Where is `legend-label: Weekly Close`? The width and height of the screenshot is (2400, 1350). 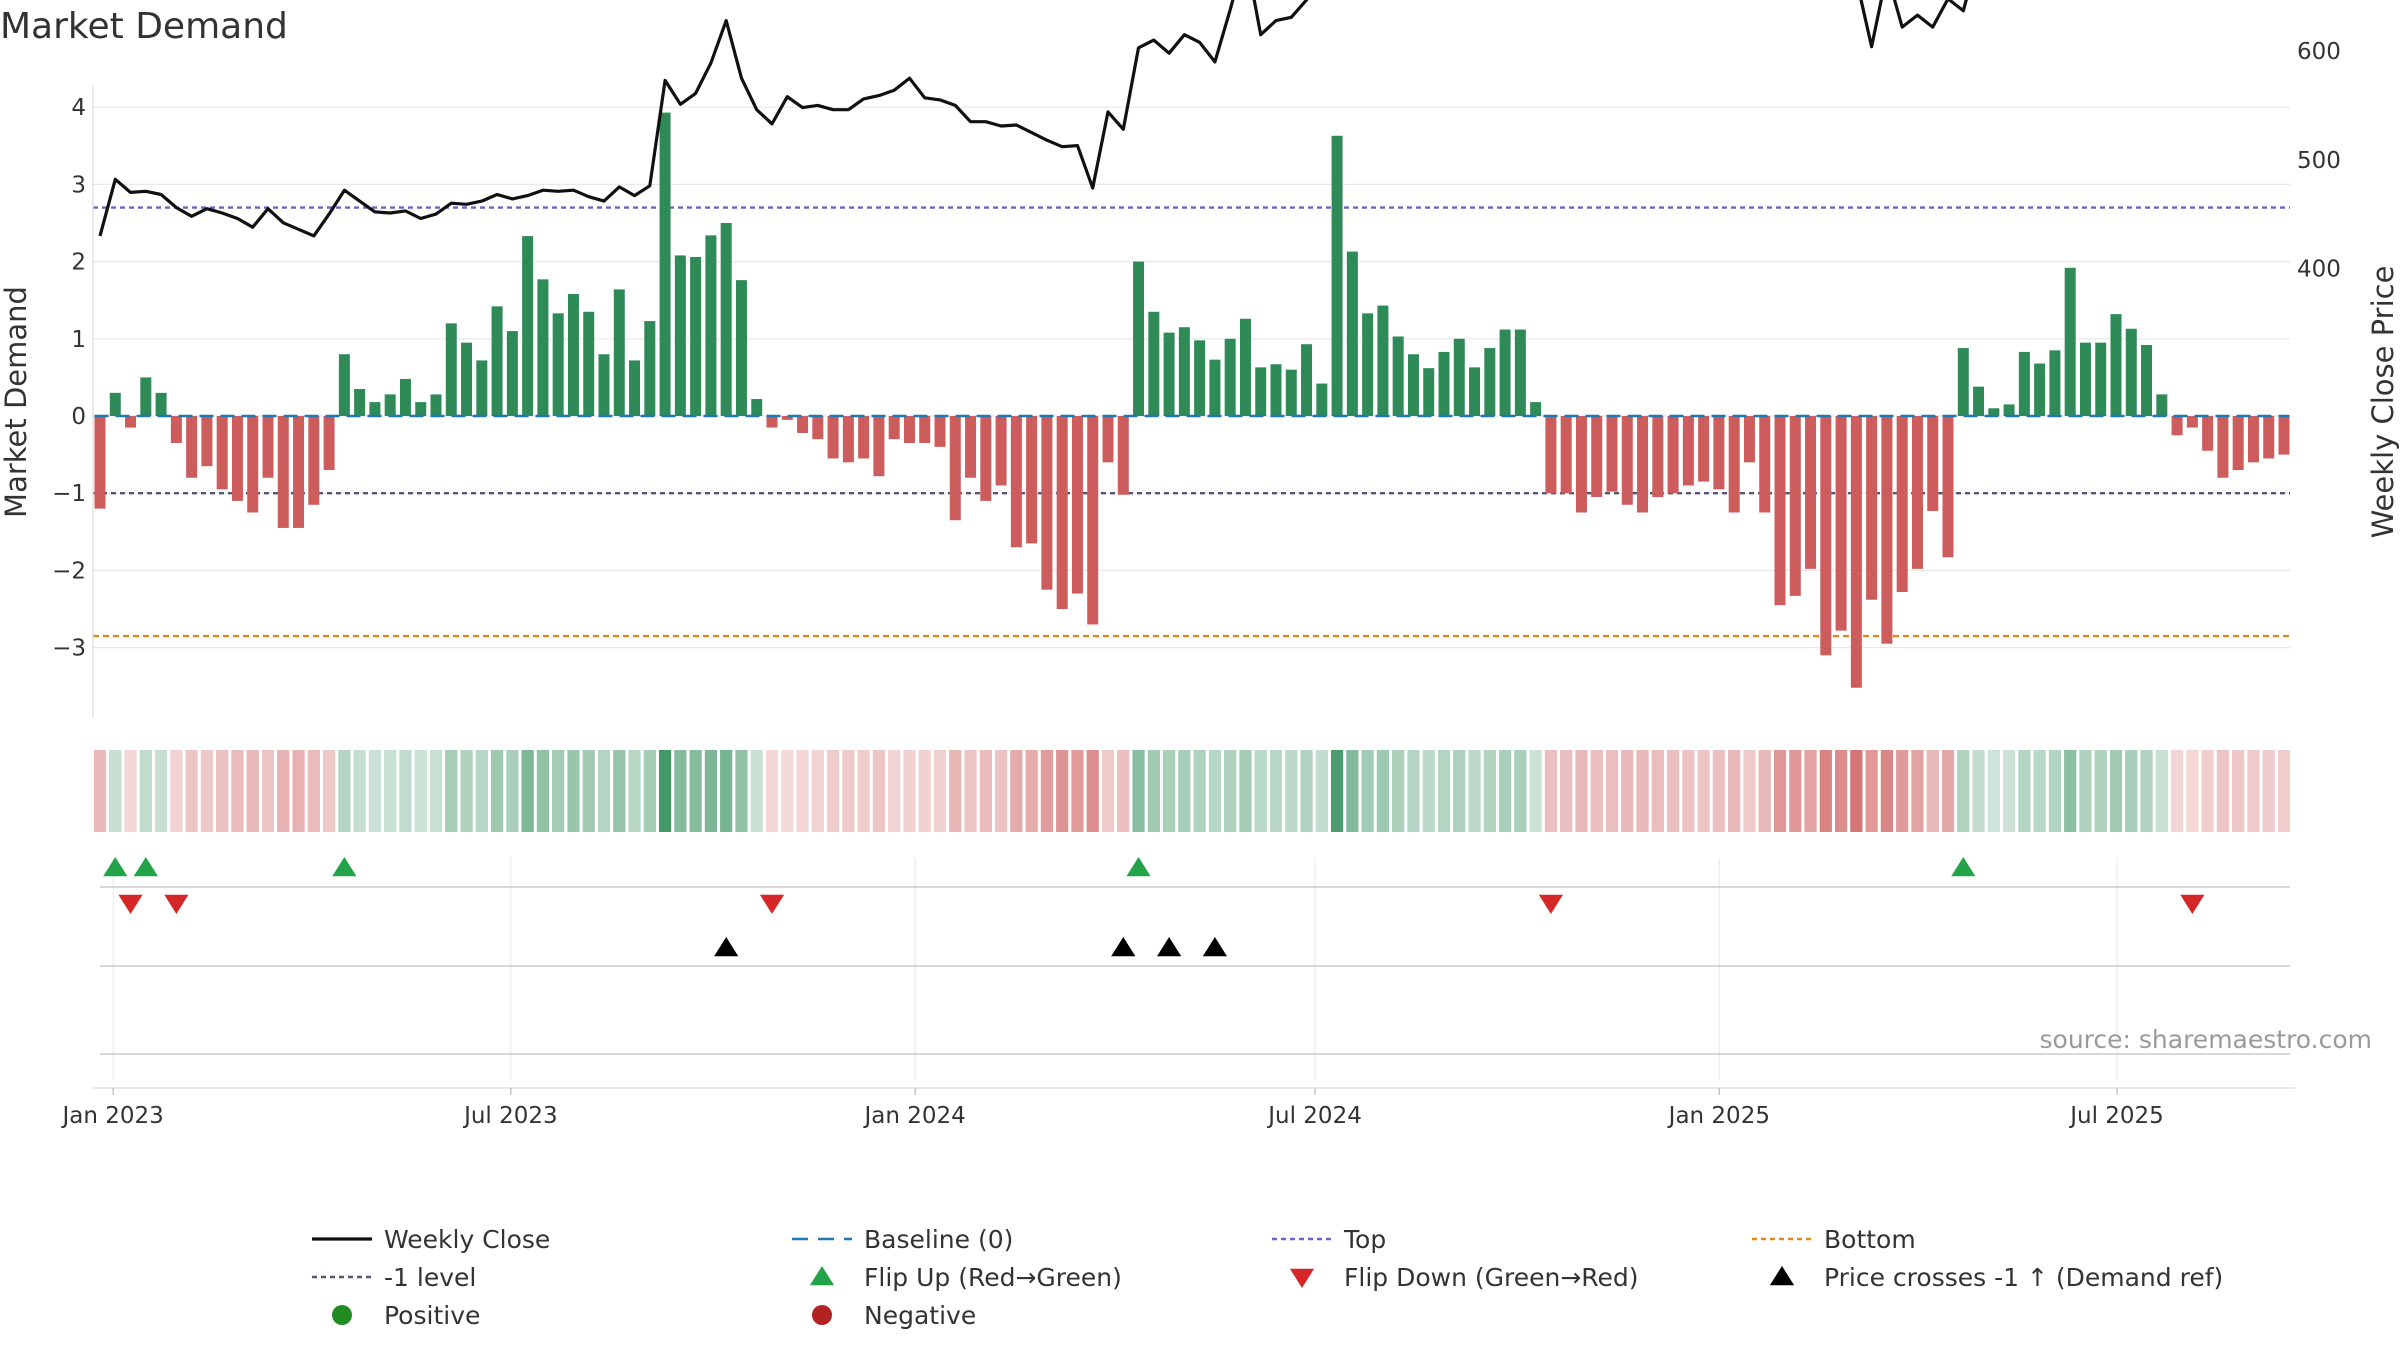 legend-label: Weekly Close is located at coordinates (467, 1239).